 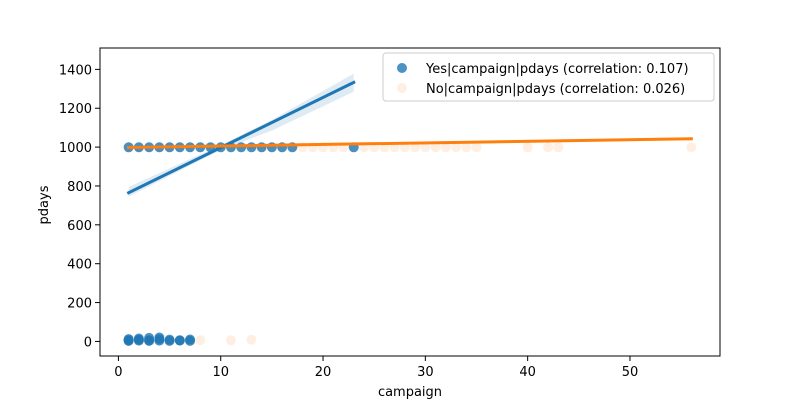 What do you see at coordinates (323, 372) in the screenshot?
I see `x-tick-label: 20` at bounding box center [323, 372].